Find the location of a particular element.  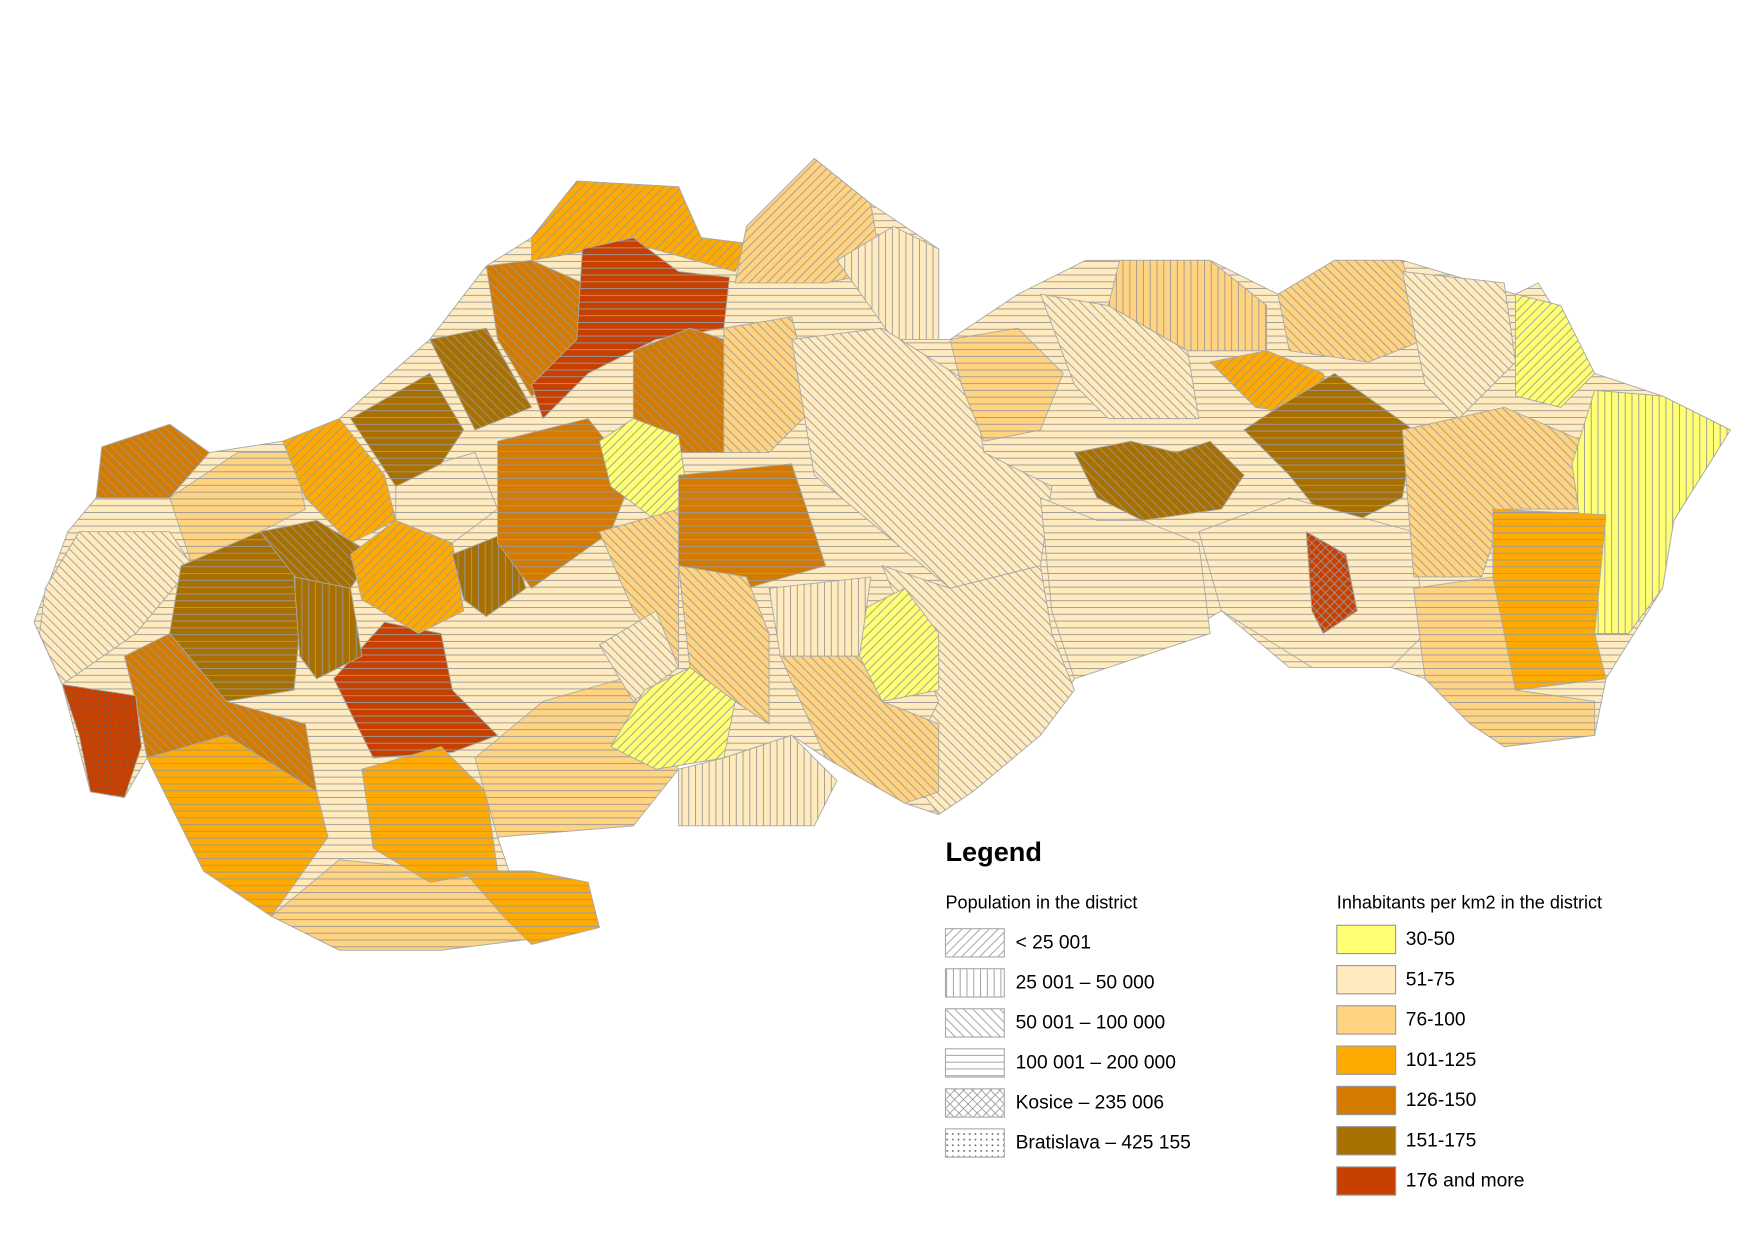

legend-label: < 25 001 is located at coordinates (1053, 942).